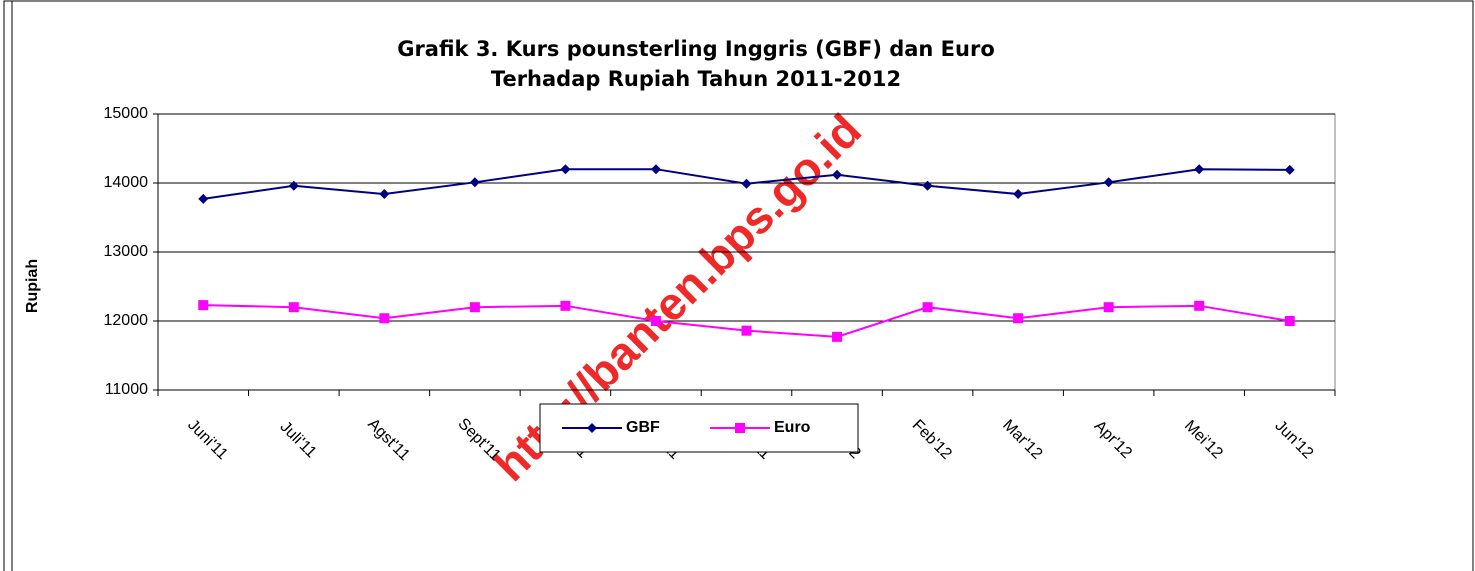 This screenshot has width=1475, height=571. I want to click on x-tick-label: Feb'12, so click(932, 440).